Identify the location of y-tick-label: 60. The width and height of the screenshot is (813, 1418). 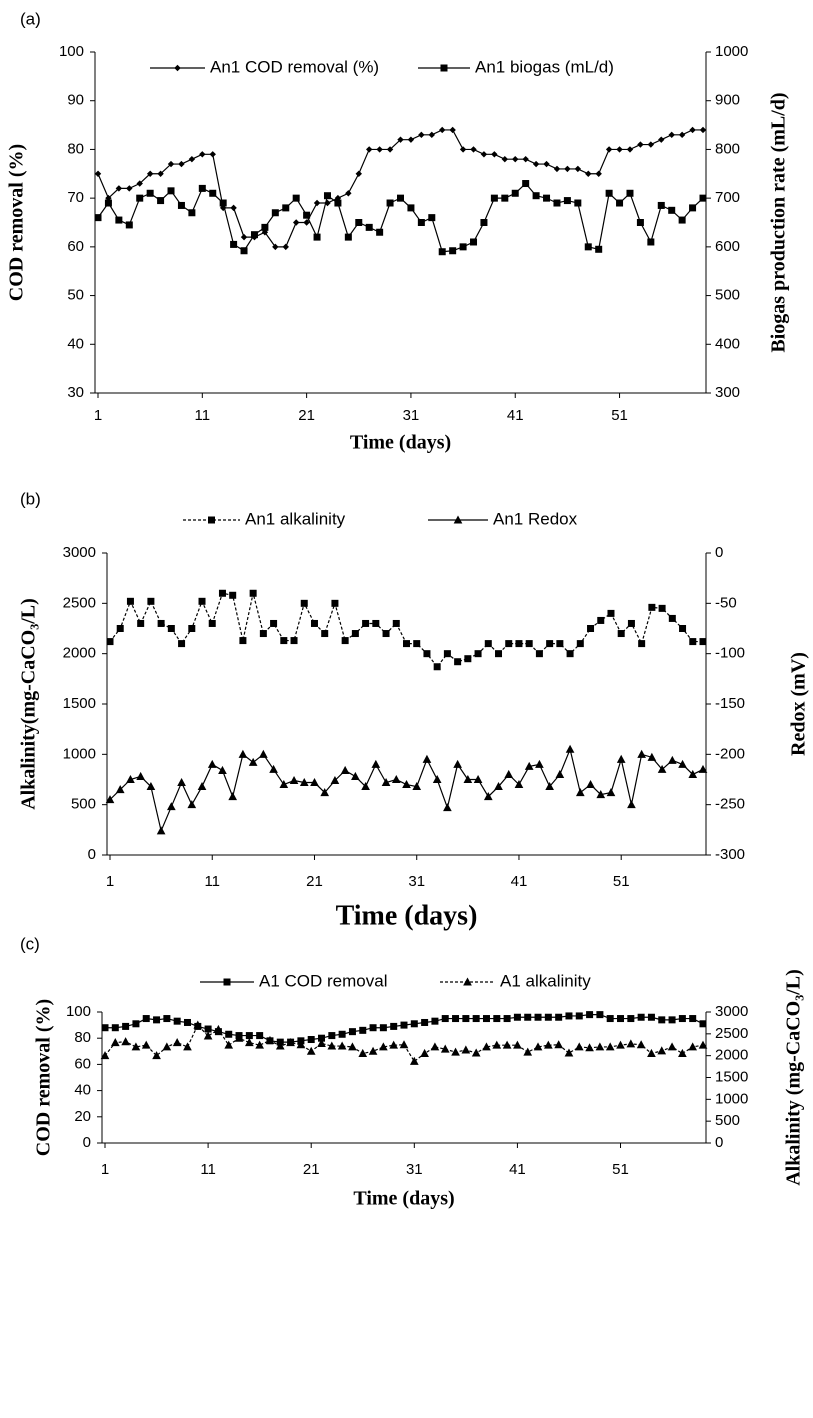
(82, 1063).